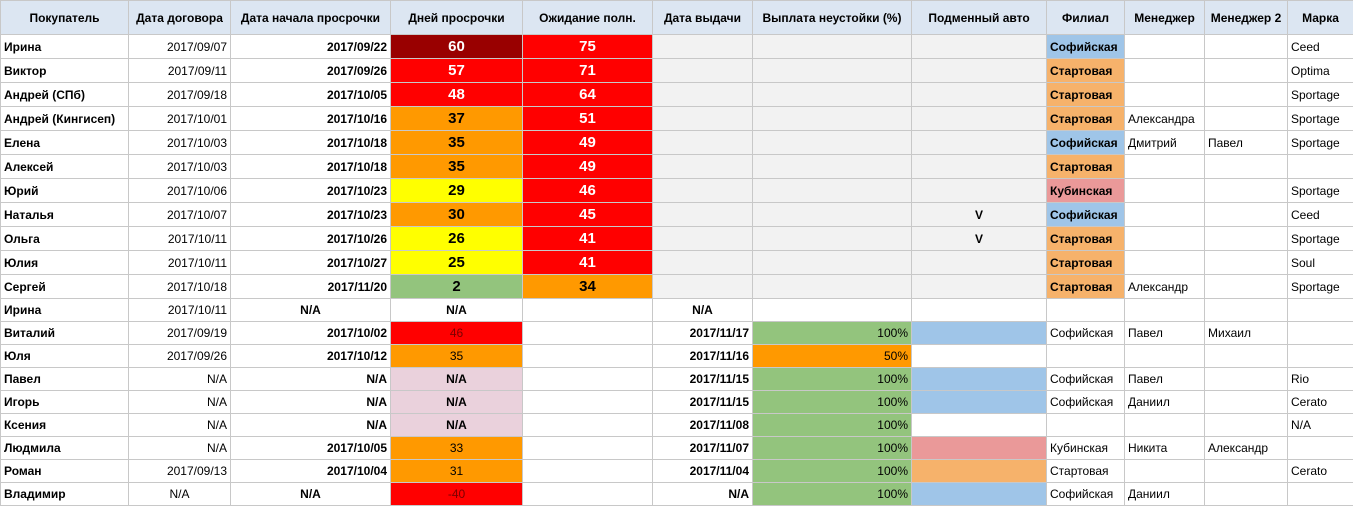  I want to click on cell-overdue-days: 46, so click(457, 333).